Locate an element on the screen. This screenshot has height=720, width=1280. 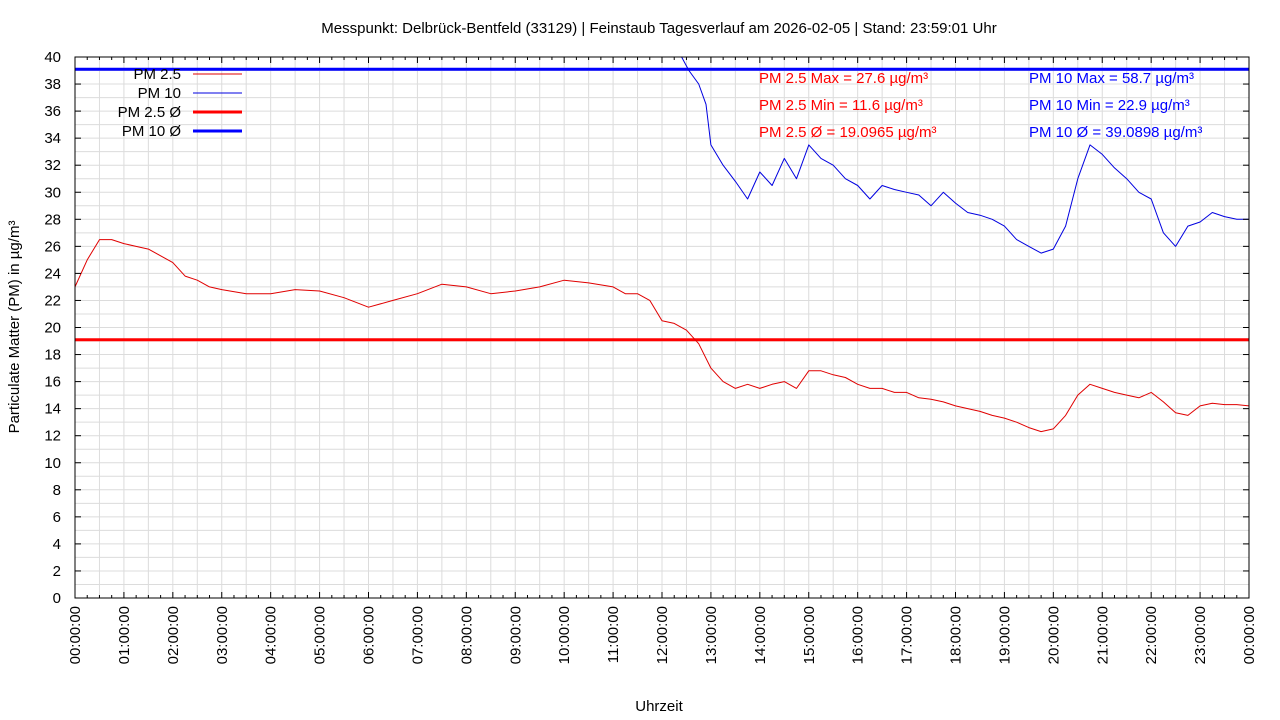
y-tick-label: 8 is located at coordinates (57, 490).